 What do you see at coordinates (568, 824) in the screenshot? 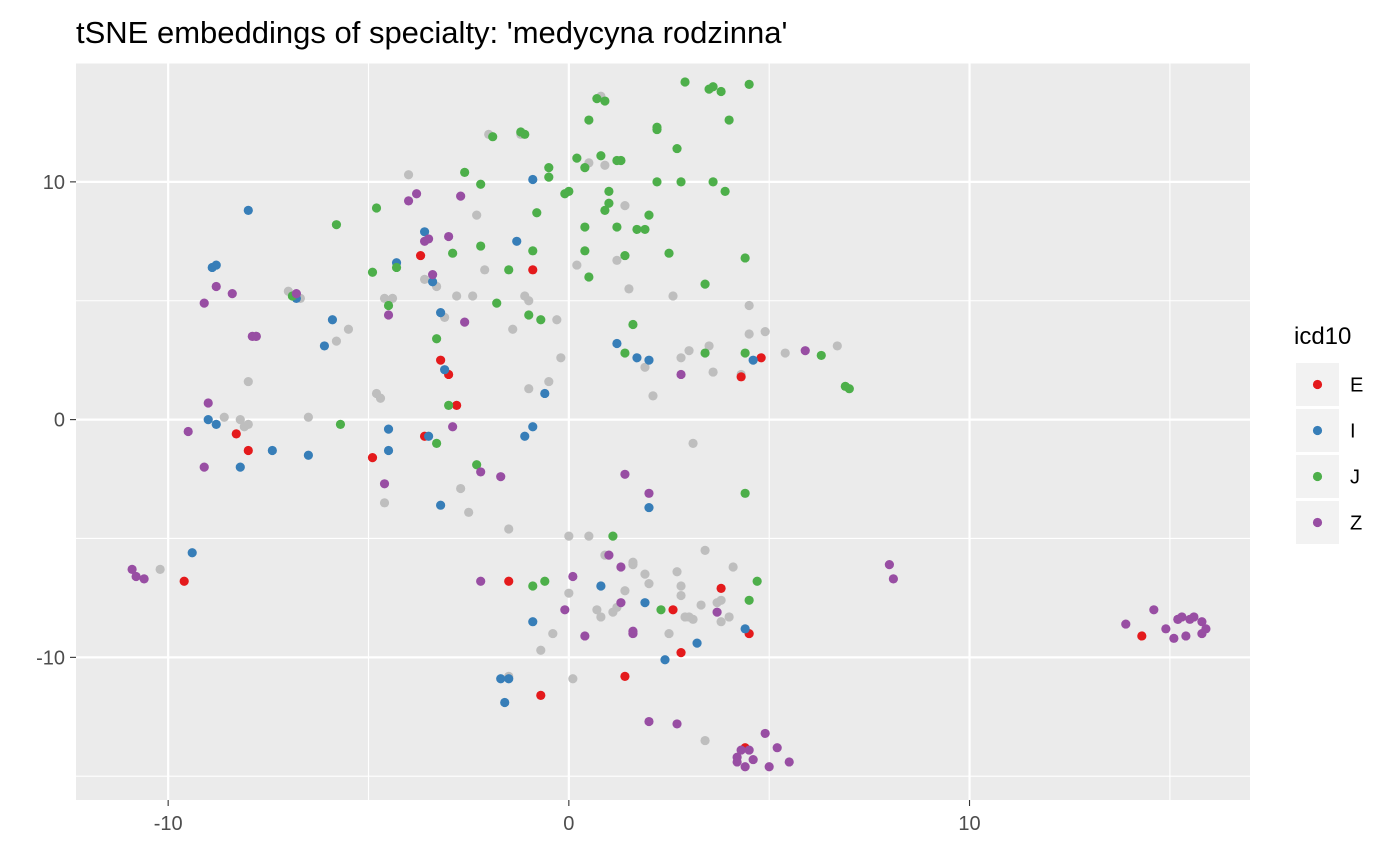
I see `x-tick-label: 0` at bounding box center [568, 824].